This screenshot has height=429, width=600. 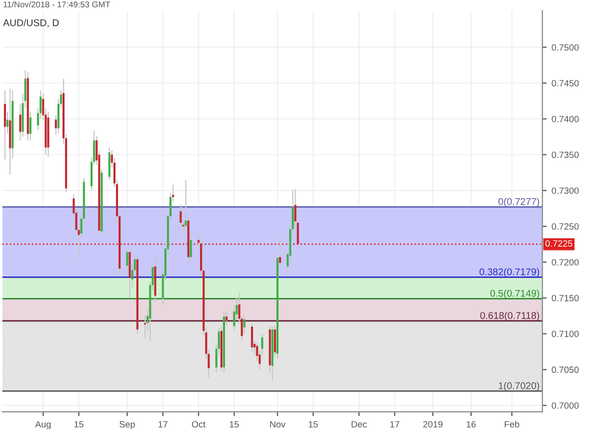 What do you see at coordinates (565, 334) in the screenshot?
I see `y-tick-label: 0.7100` at bounding box center [565, 334].